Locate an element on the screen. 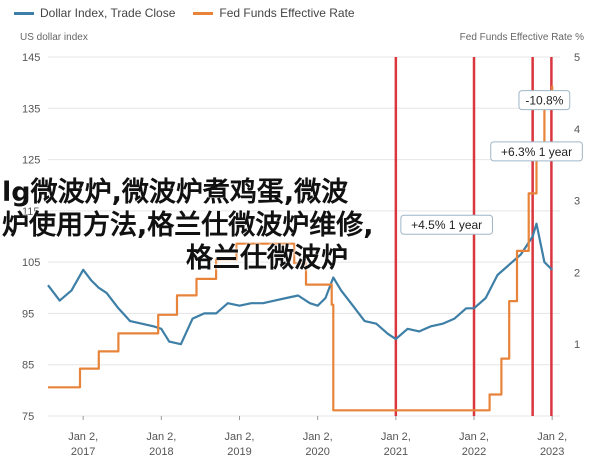  overlay-line-3: 格兰仕微波炉 is located at coordinates (267, 258).